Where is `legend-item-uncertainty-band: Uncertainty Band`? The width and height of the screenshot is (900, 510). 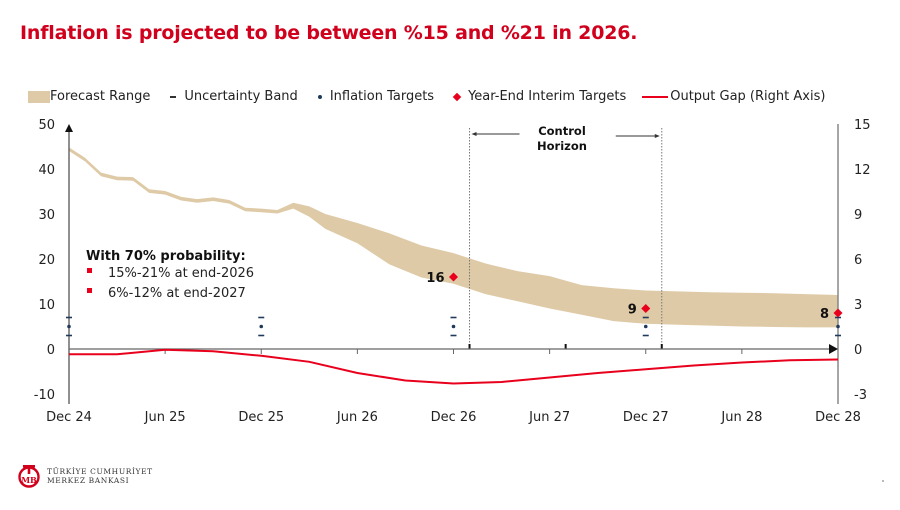
legend-item-uncertainty-band: Uncertainty Band is located at coordinates (232, 96).